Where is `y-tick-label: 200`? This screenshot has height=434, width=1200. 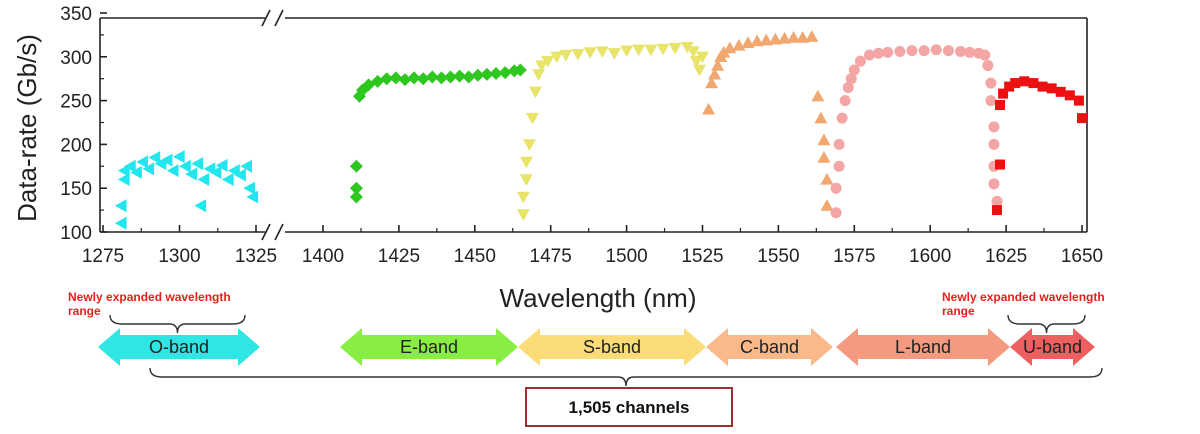 y-tick-label: 200 is located at coordinates (76, 145).